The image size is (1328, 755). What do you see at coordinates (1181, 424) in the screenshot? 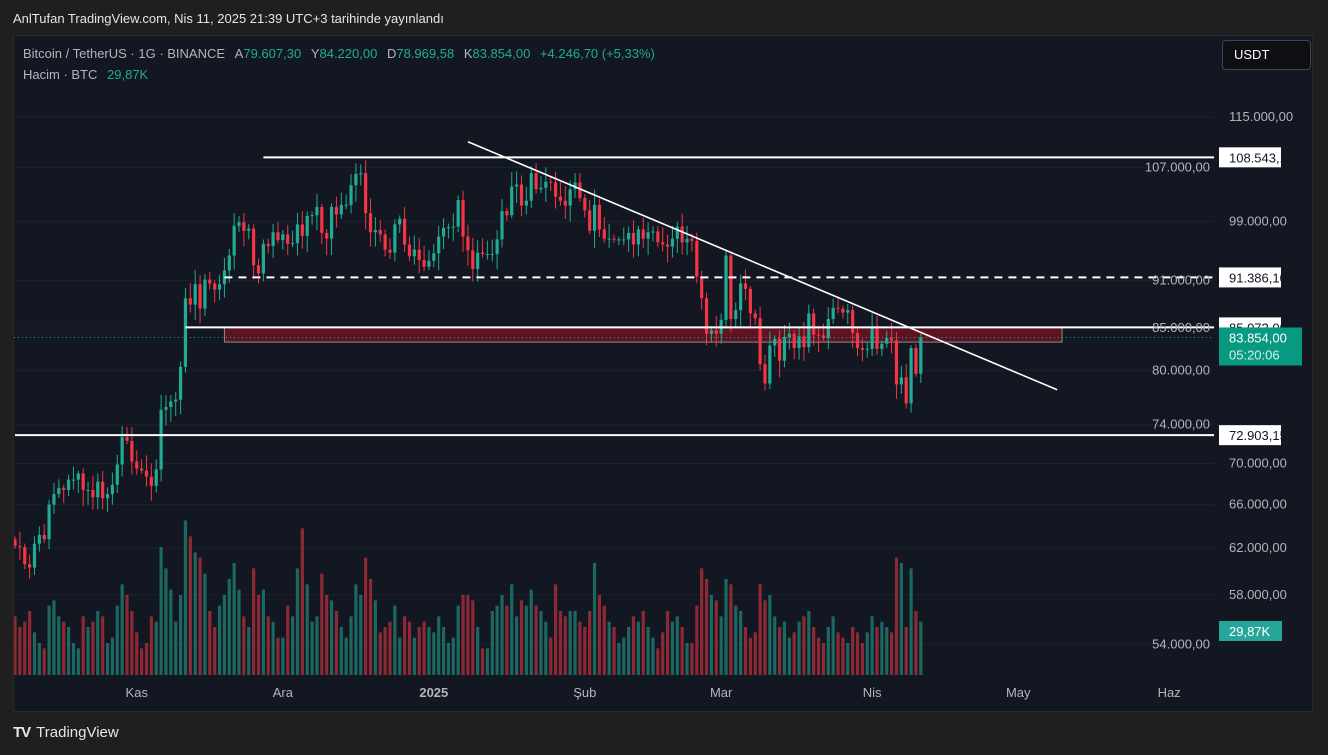
I see `y-tick-label: 74.000,00` at bounding box center [1181, 424].